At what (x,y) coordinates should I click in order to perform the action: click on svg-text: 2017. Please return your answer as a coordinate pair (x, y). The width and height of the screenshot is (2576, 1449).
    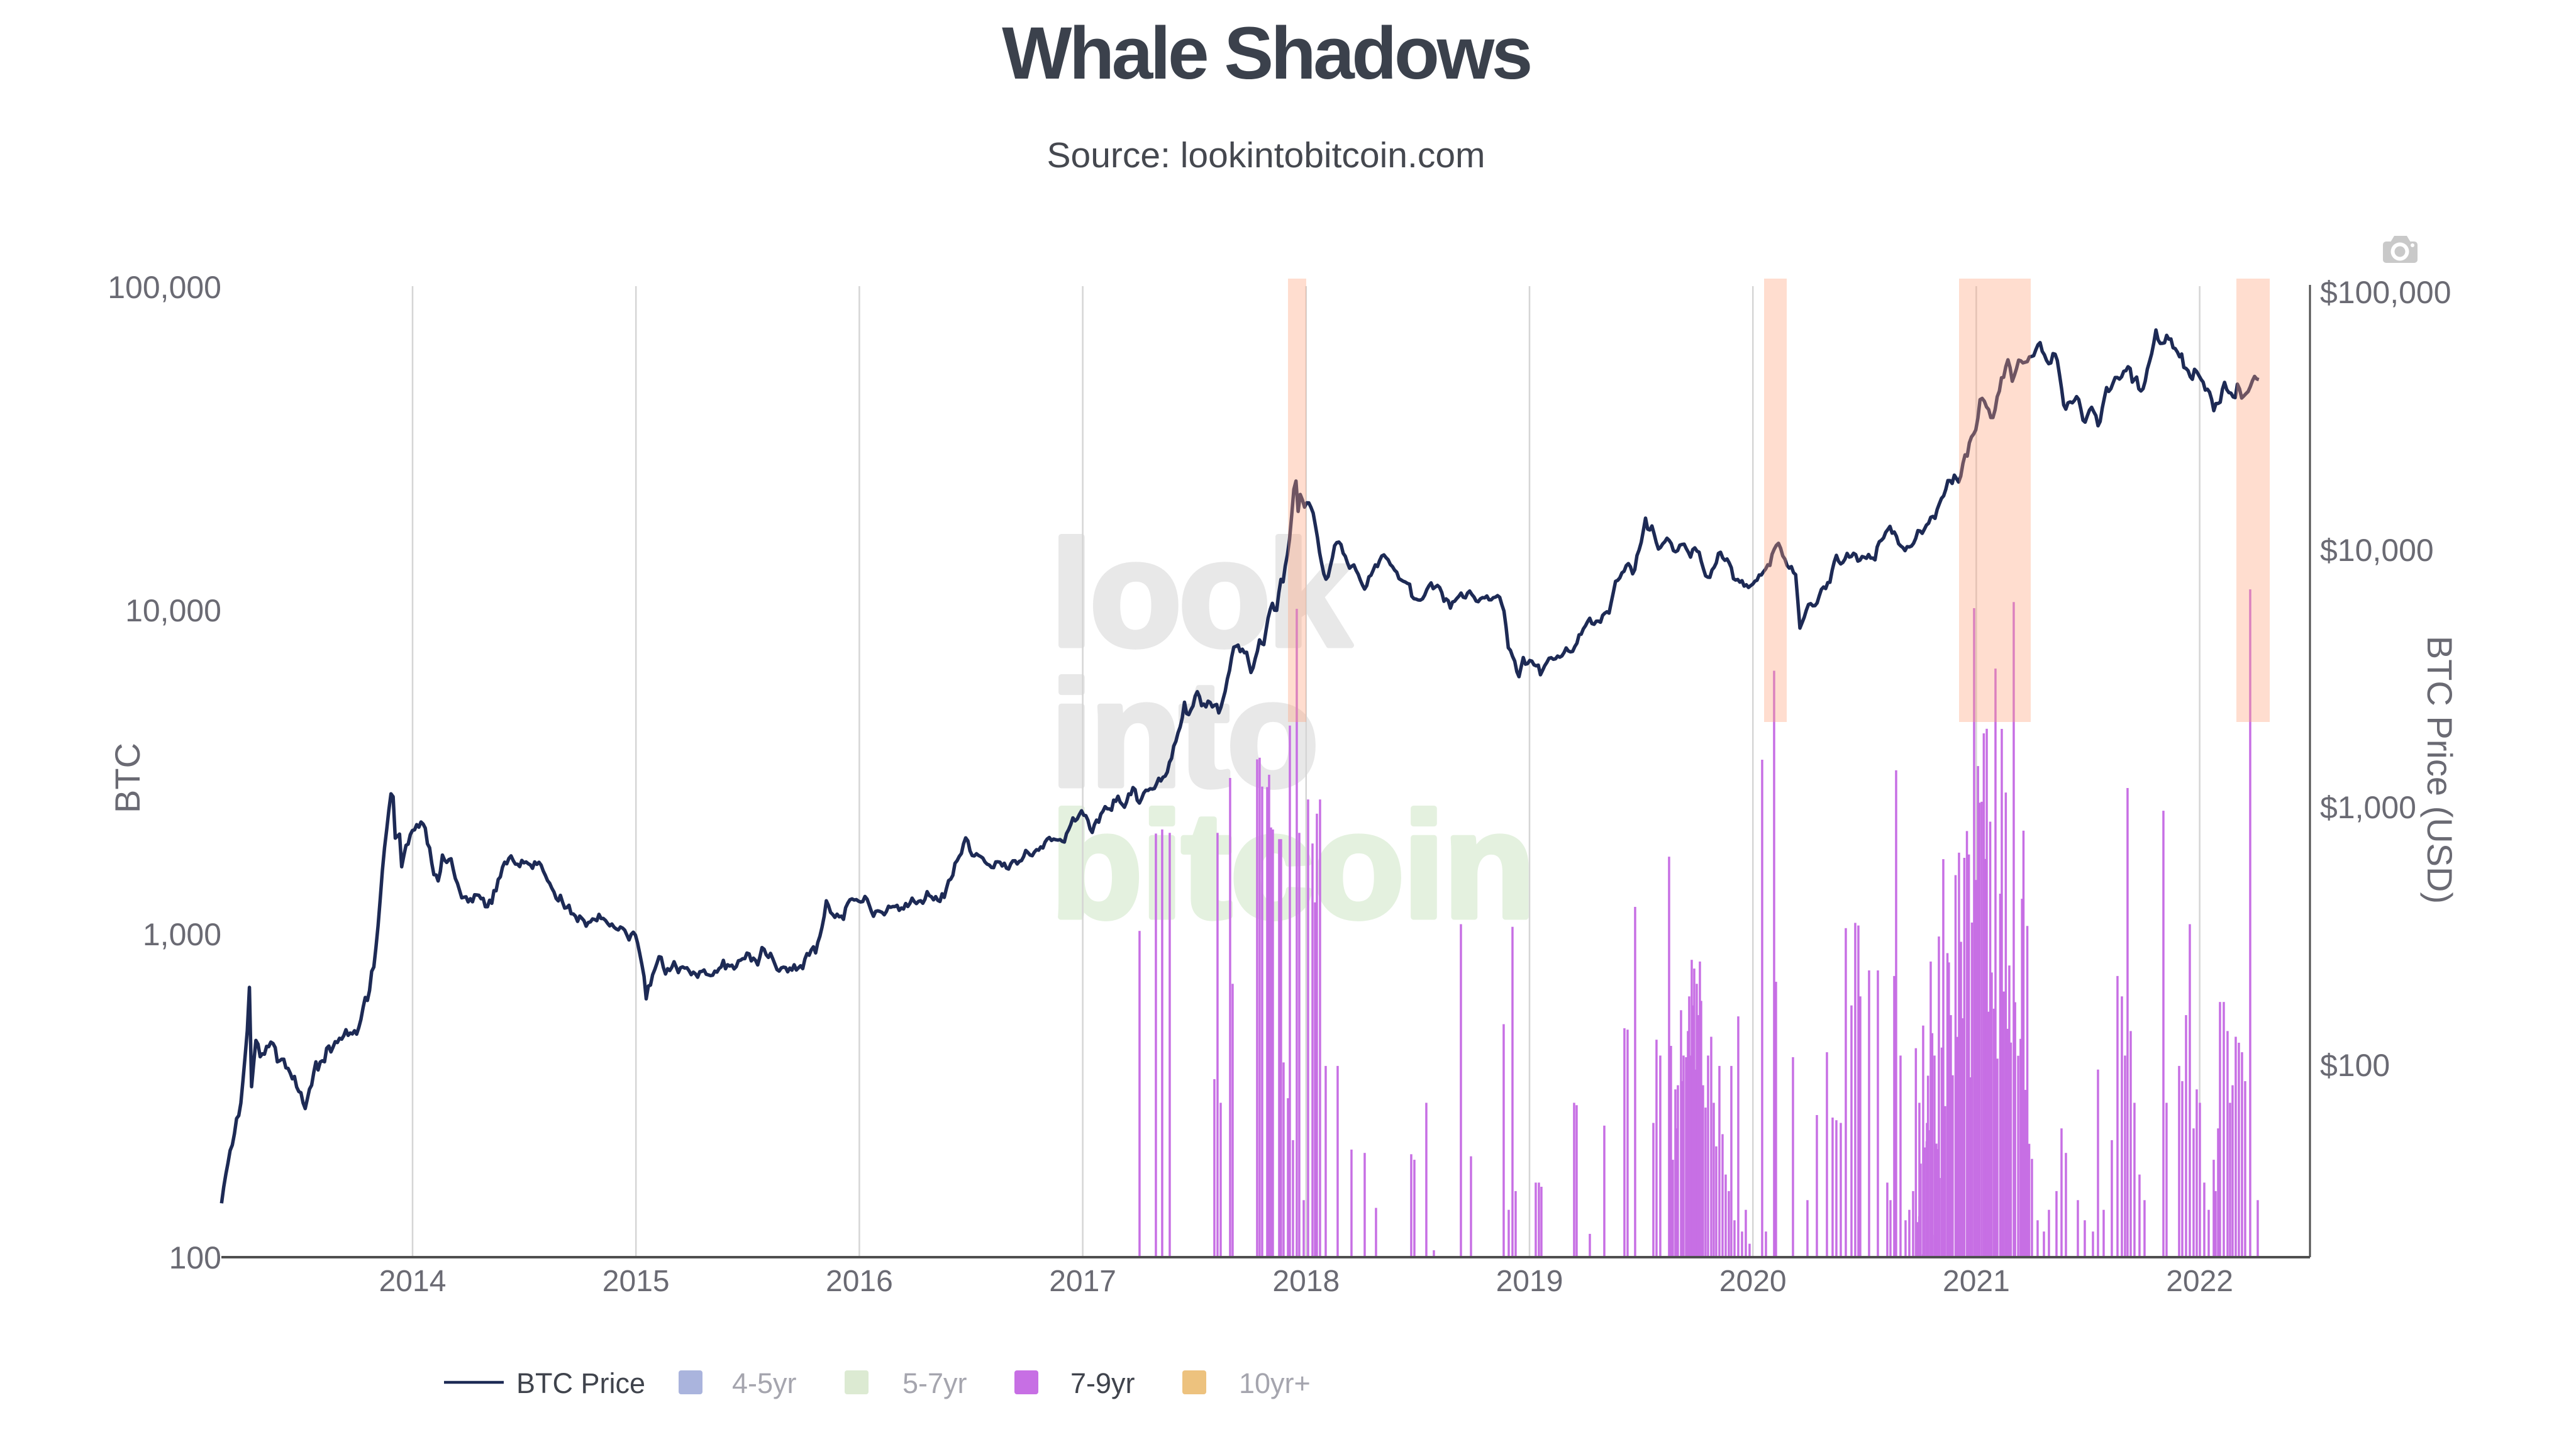
    Looking at the image, I should click on (1082, 1281).